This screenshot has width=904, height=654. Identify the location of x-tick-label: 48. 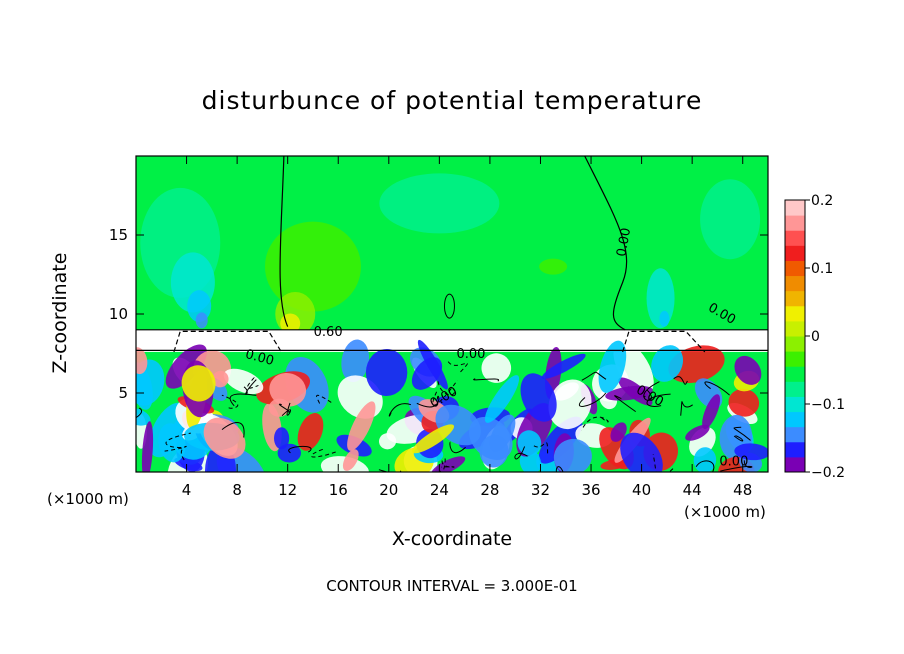
(742, 490).